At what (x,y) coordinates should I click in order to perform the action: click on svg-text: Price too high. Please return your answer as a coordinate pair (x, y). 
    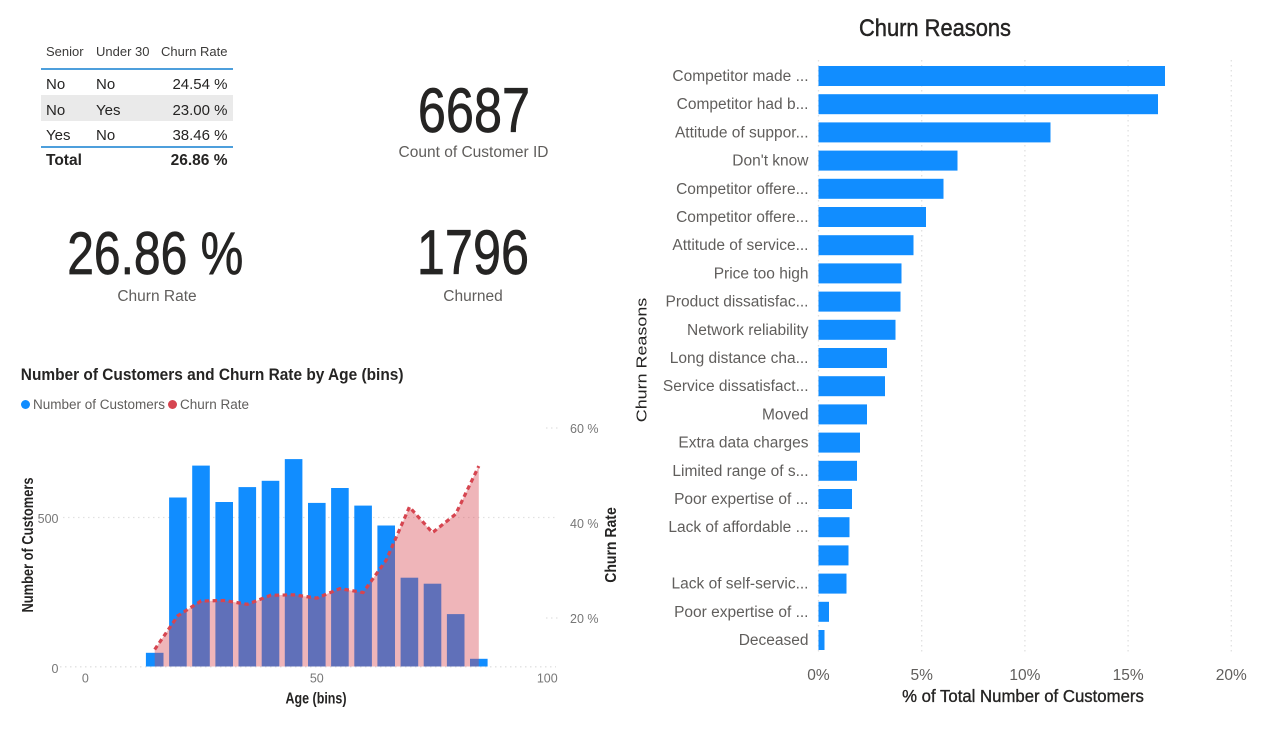
    Looking at the image, I should click on (761, 273).